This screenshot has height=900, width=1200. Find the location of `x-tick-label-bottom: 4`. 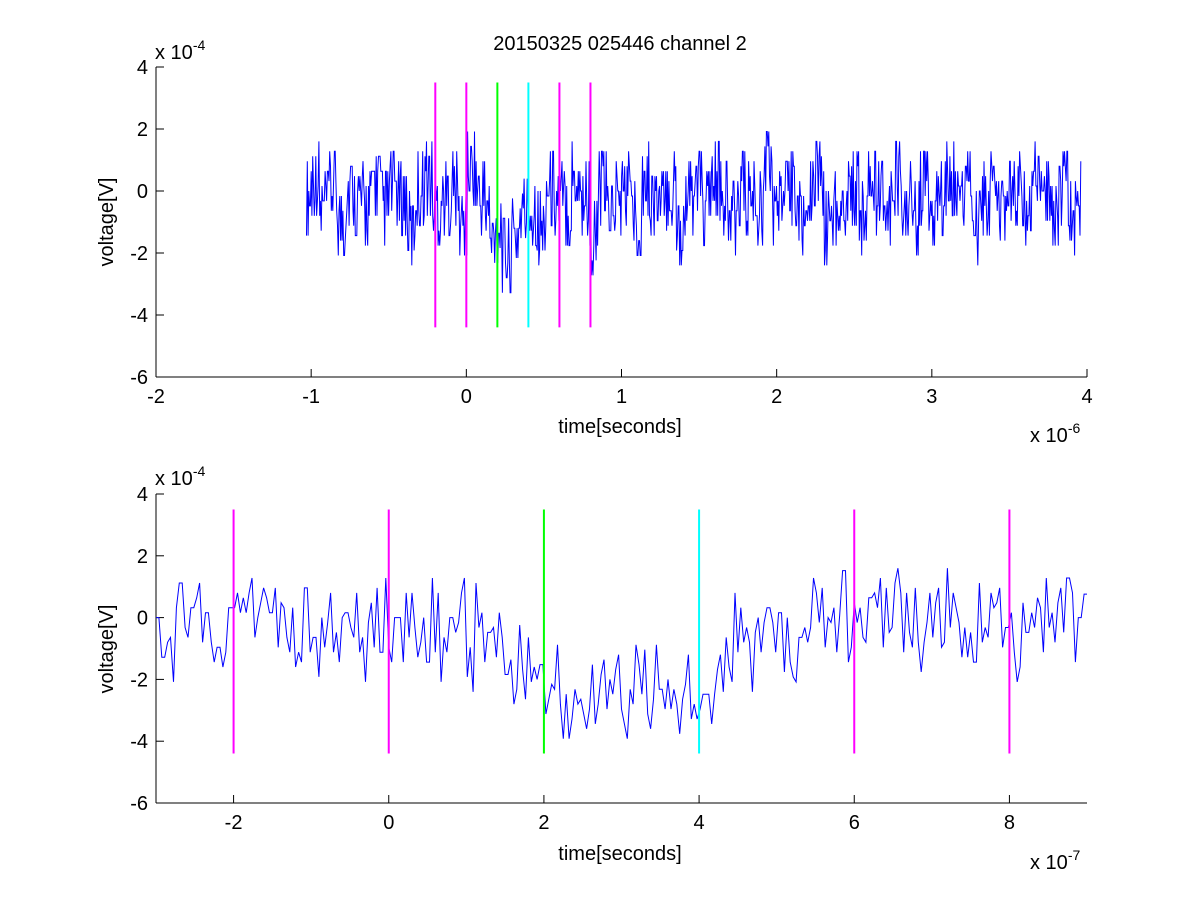

x-tick-label-bottom: 4 is located at coordinates (699, 823).